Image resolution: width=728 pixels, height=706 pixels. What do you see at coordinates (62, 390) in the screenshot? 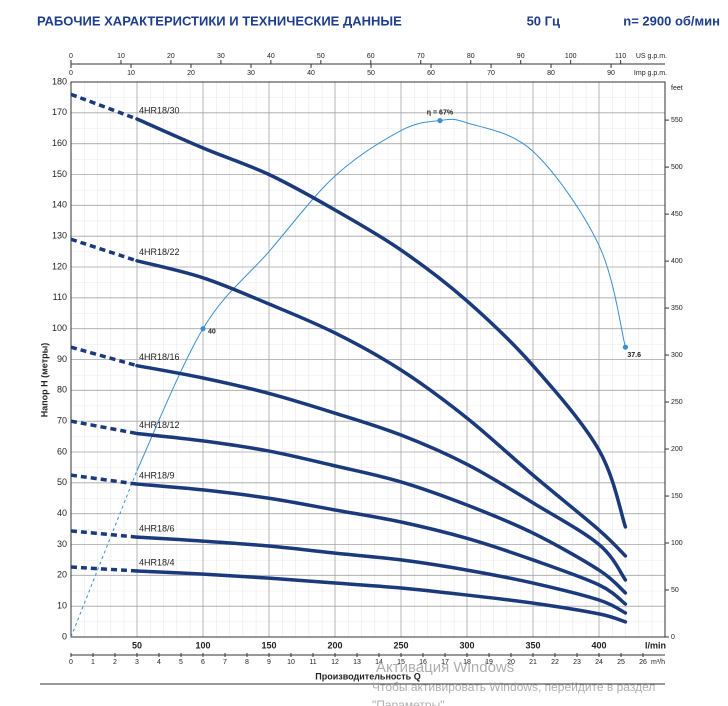
I see `y-tick-label: 80` at bounding box center [62, 390].